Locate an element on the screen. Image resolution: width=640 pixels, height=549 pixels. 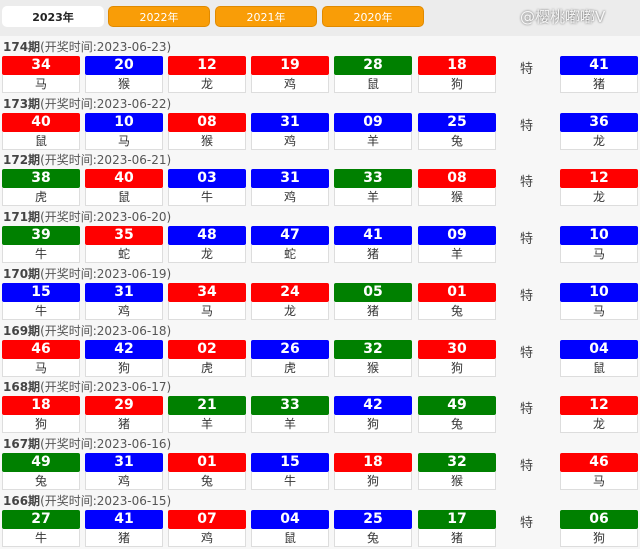
number-cell: 29 猪 is located at coordinates (124, 415).